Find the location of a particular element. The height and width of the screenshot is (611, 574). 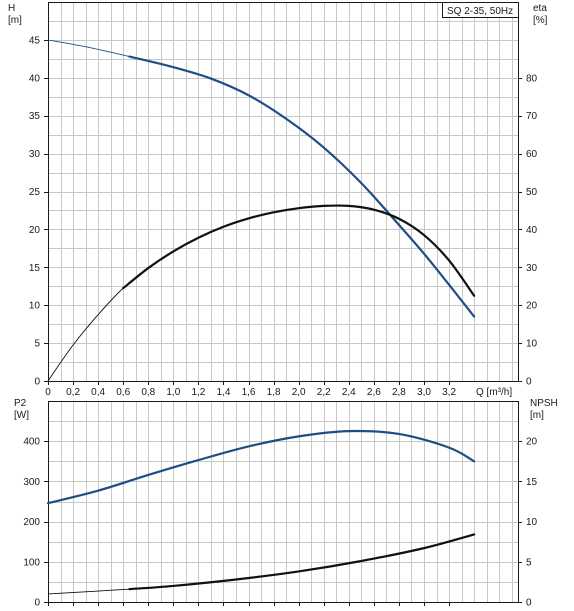

x-tick-label: 3,2 is located at coordinates (449, 392).